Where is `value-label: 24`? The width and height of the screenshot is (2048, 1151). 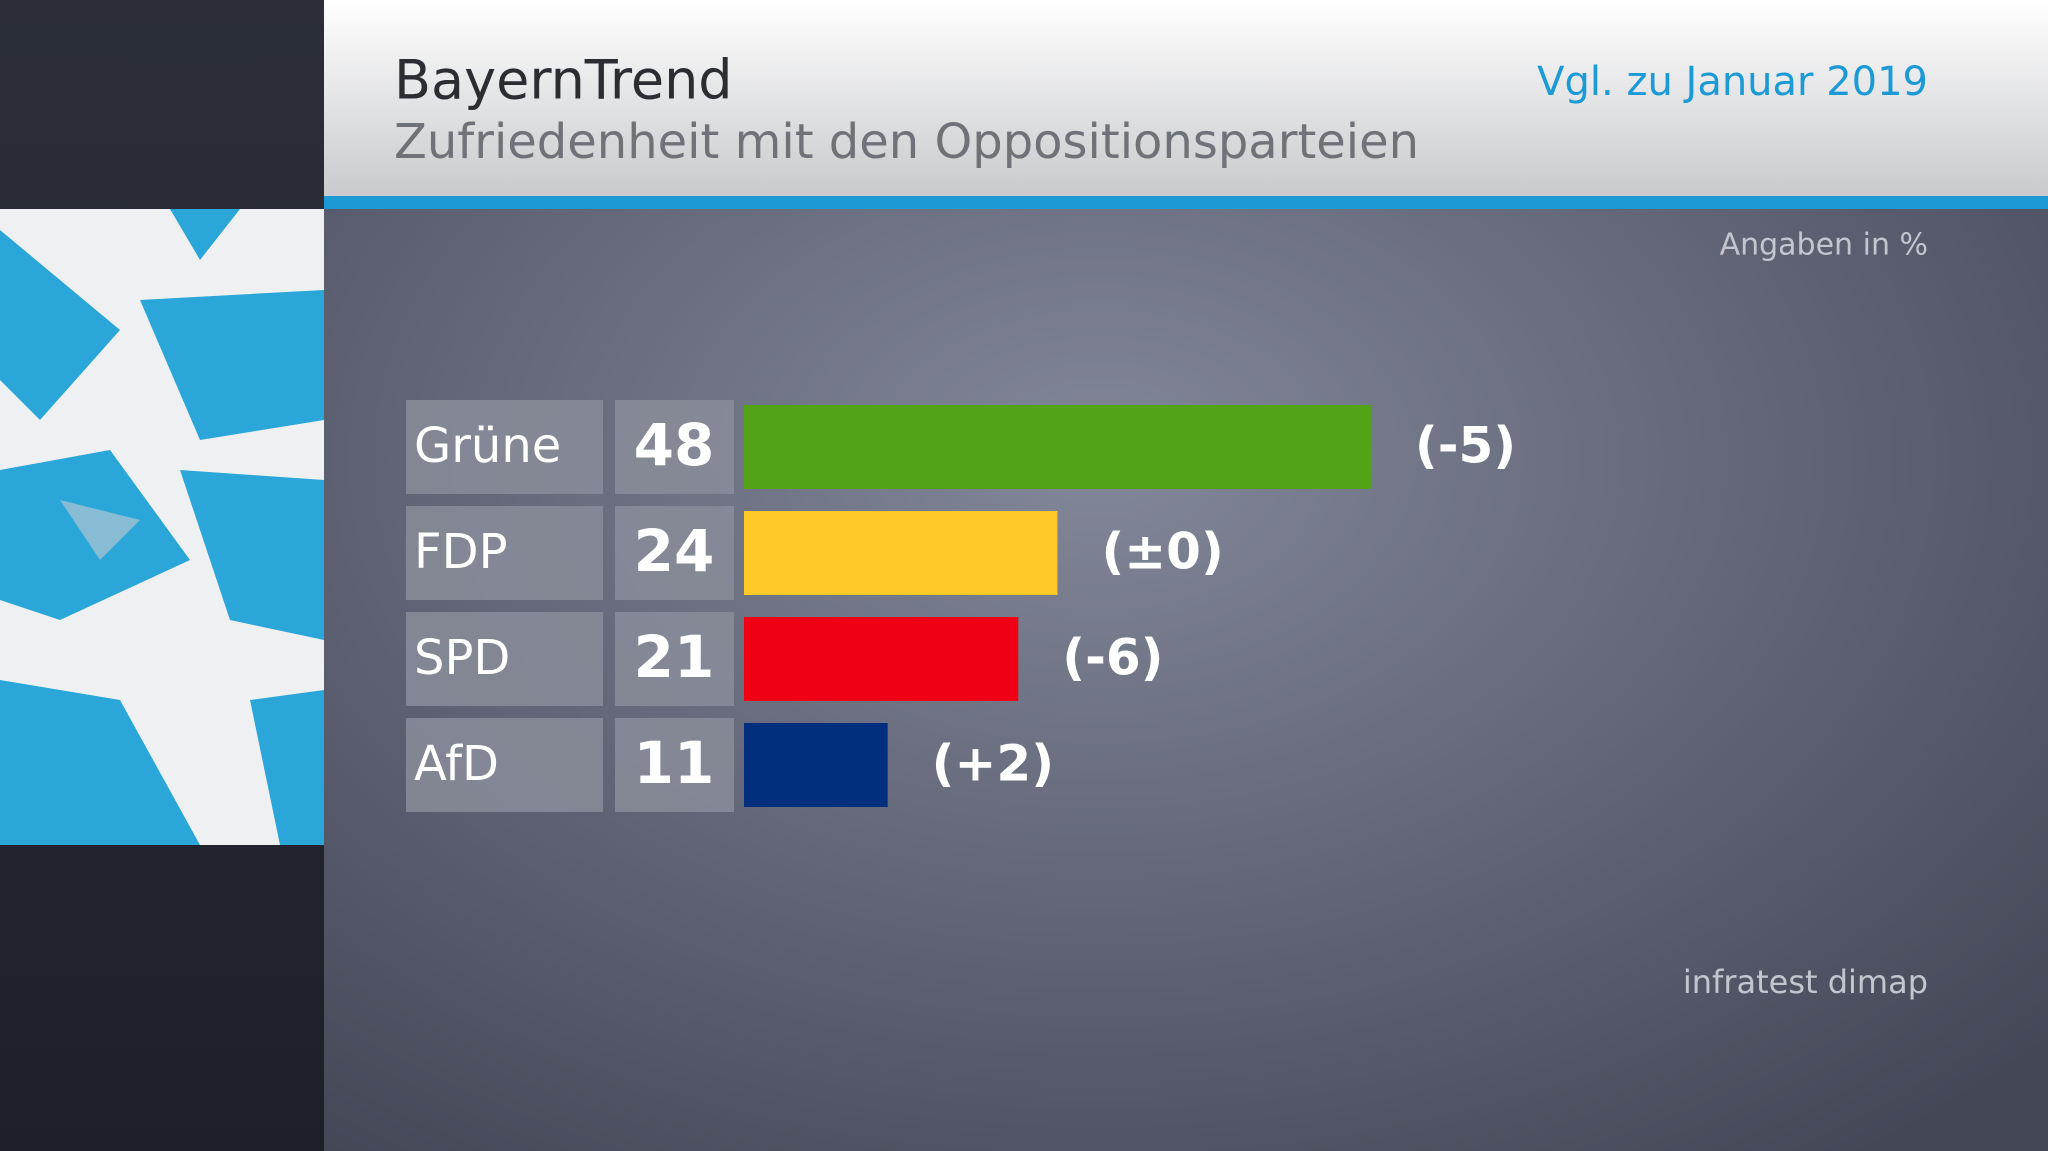
value-label: 24 is located at coordinates (674, 551).